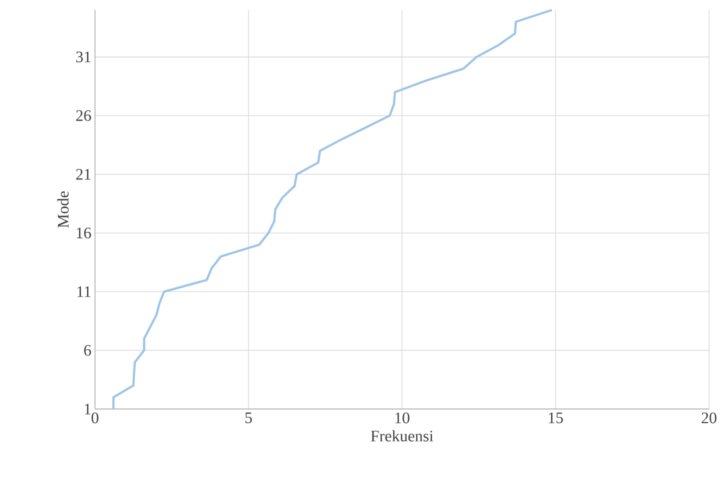 Image resolution: width=725 pixels, height=491 pixels. What do you see at coordinates (402, 436) in the screenshot?
I see `x-axis-title: Frekuensi` at bounding box center [402, 436].